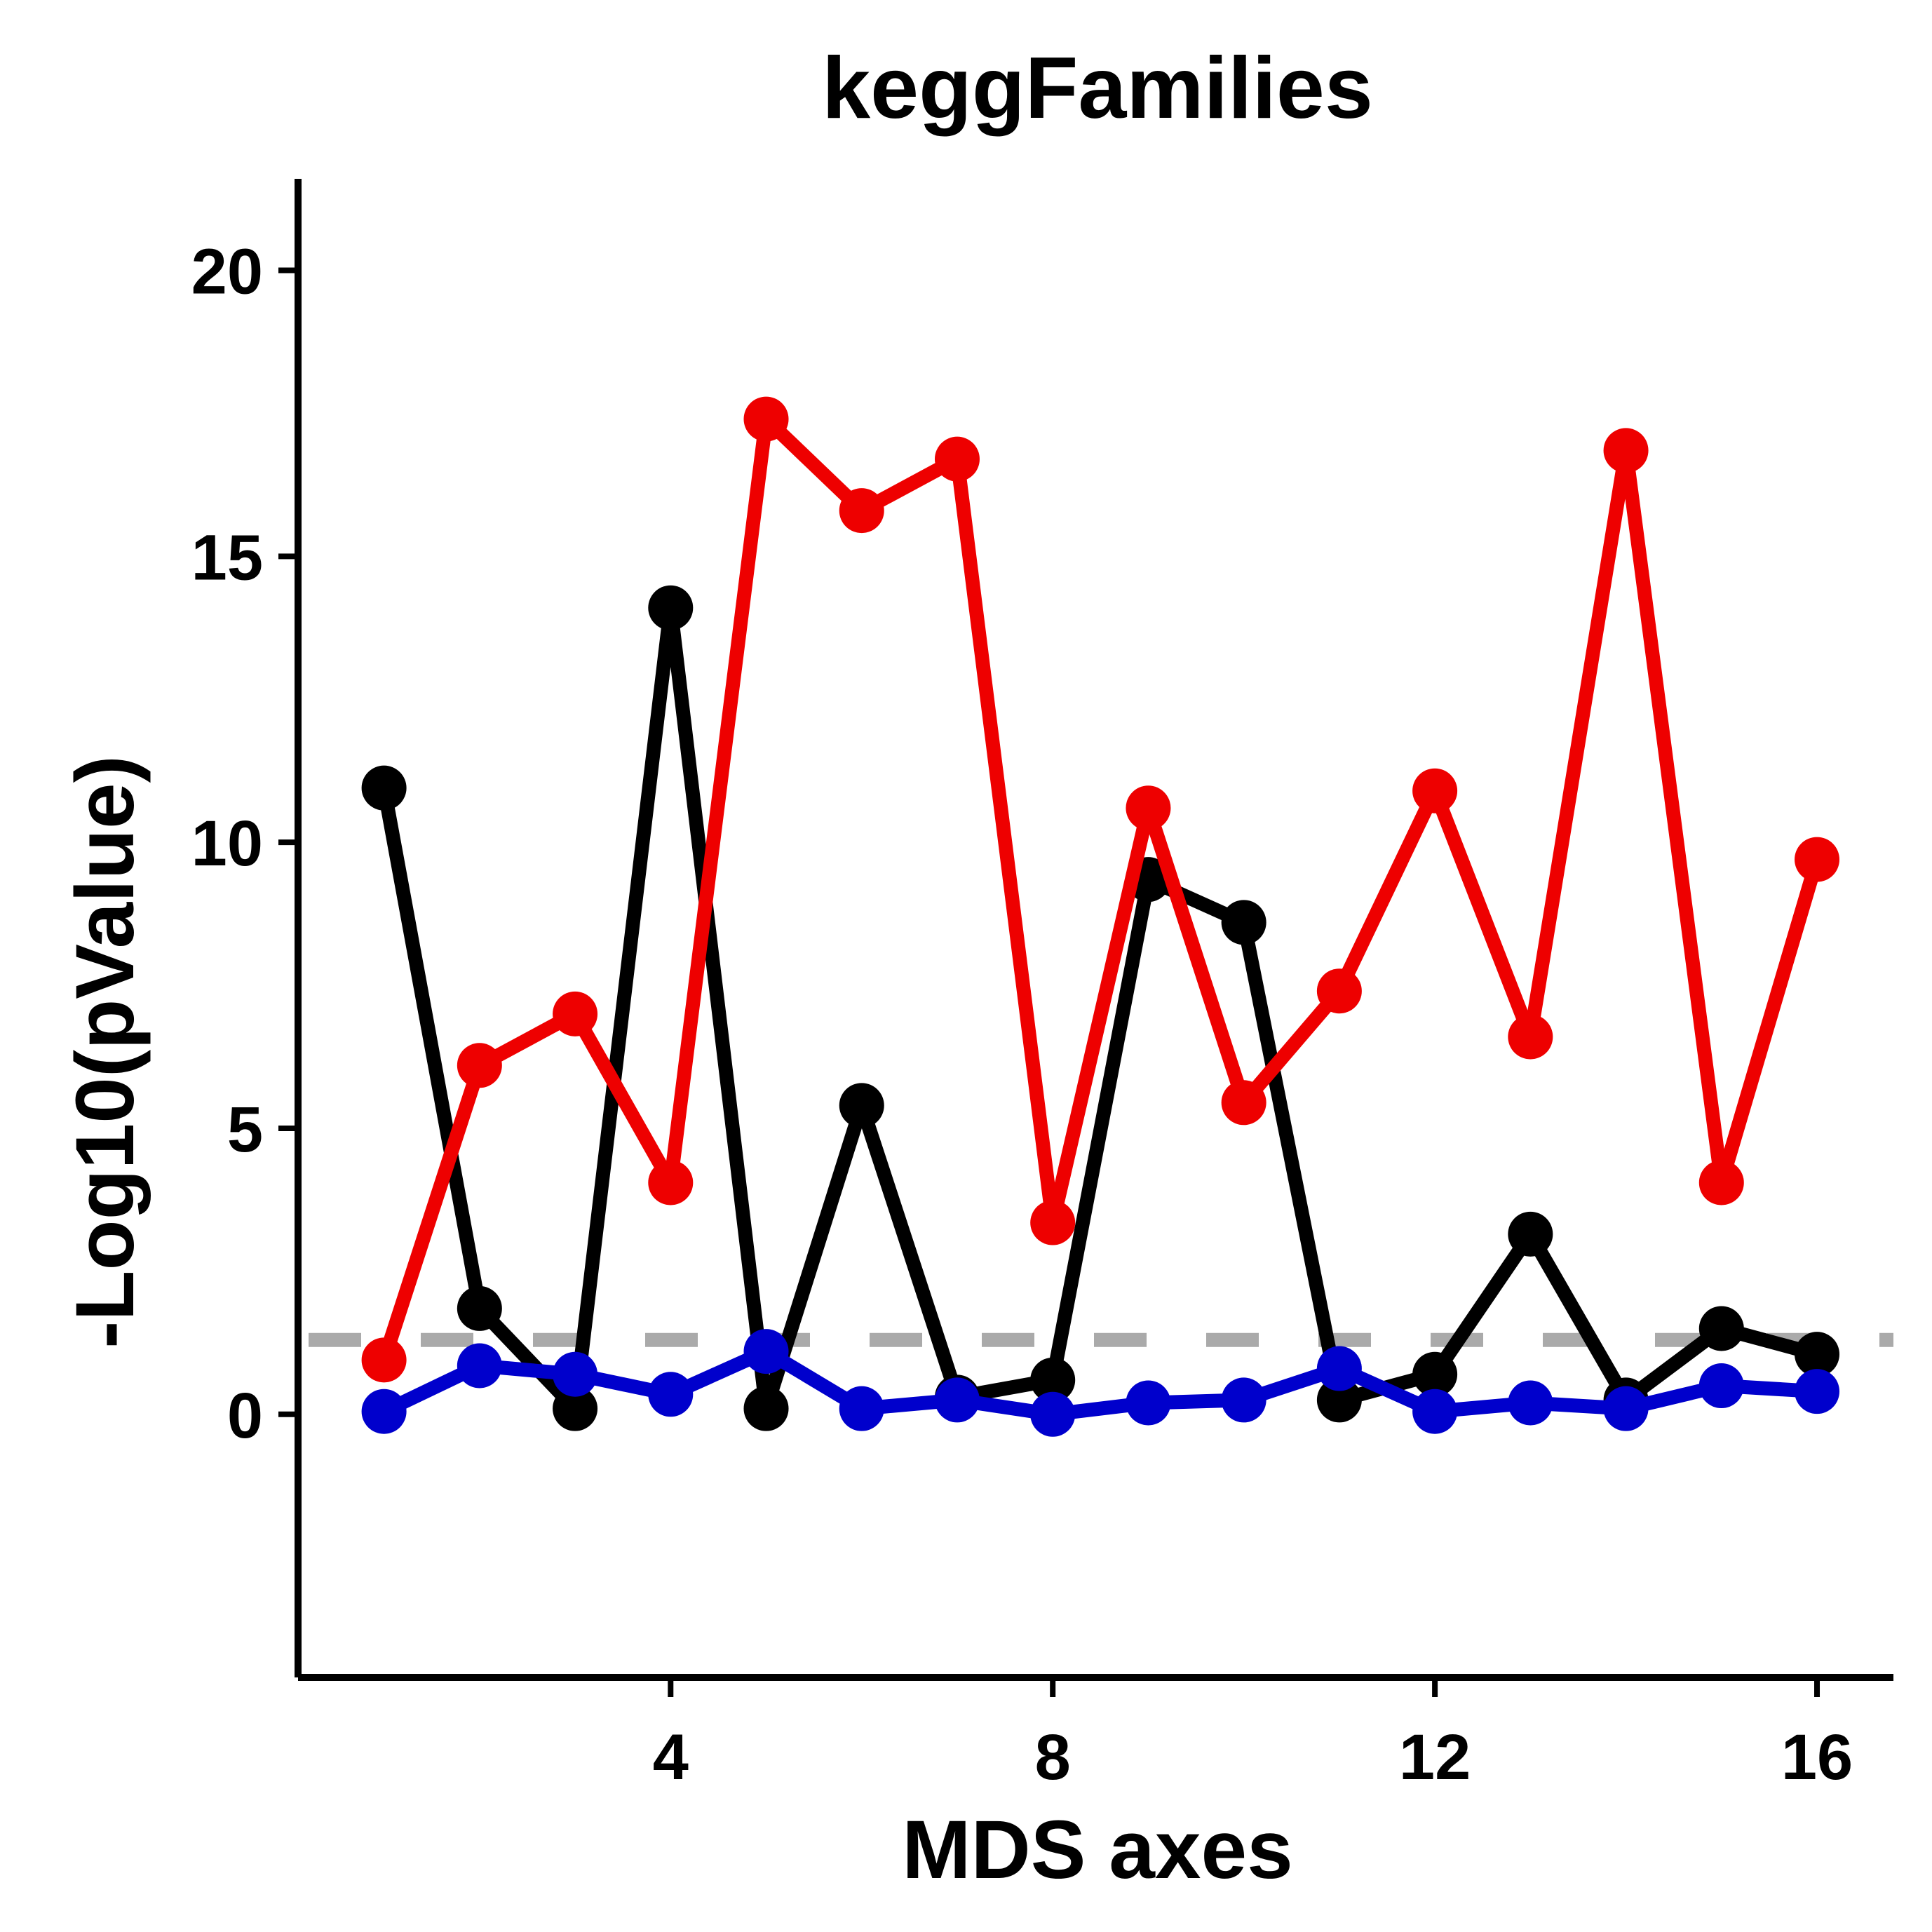 The height and width of the screenshot is (1932, 1932). What do you see at coordinates (105, 1052) in the screenshot?
I see `y-axis-label: -Log10(pValue)` at bounding box center [105, 1052].